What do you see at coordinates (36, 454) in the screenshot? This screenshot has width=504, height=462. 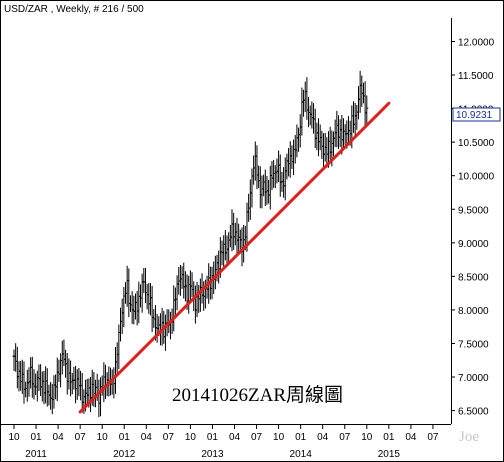 I see `x-year-label: 2011` at bounding box center [36, 454].